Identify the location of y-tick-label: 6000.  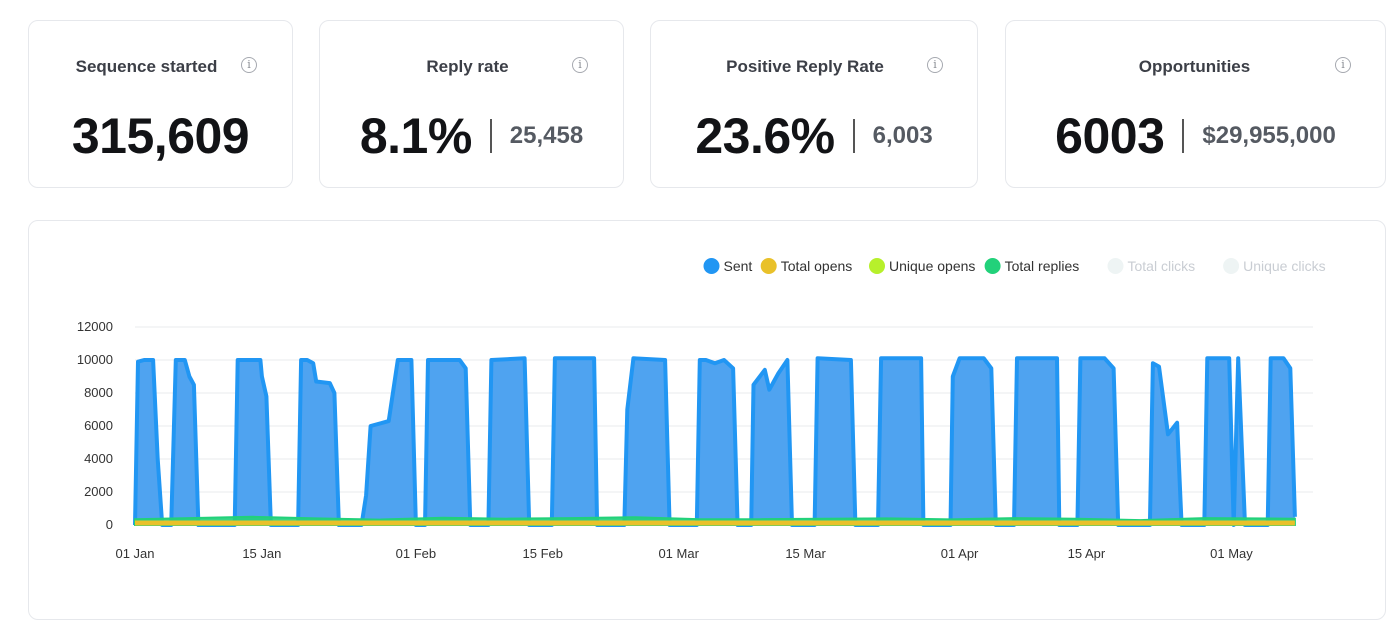
(98, 425).